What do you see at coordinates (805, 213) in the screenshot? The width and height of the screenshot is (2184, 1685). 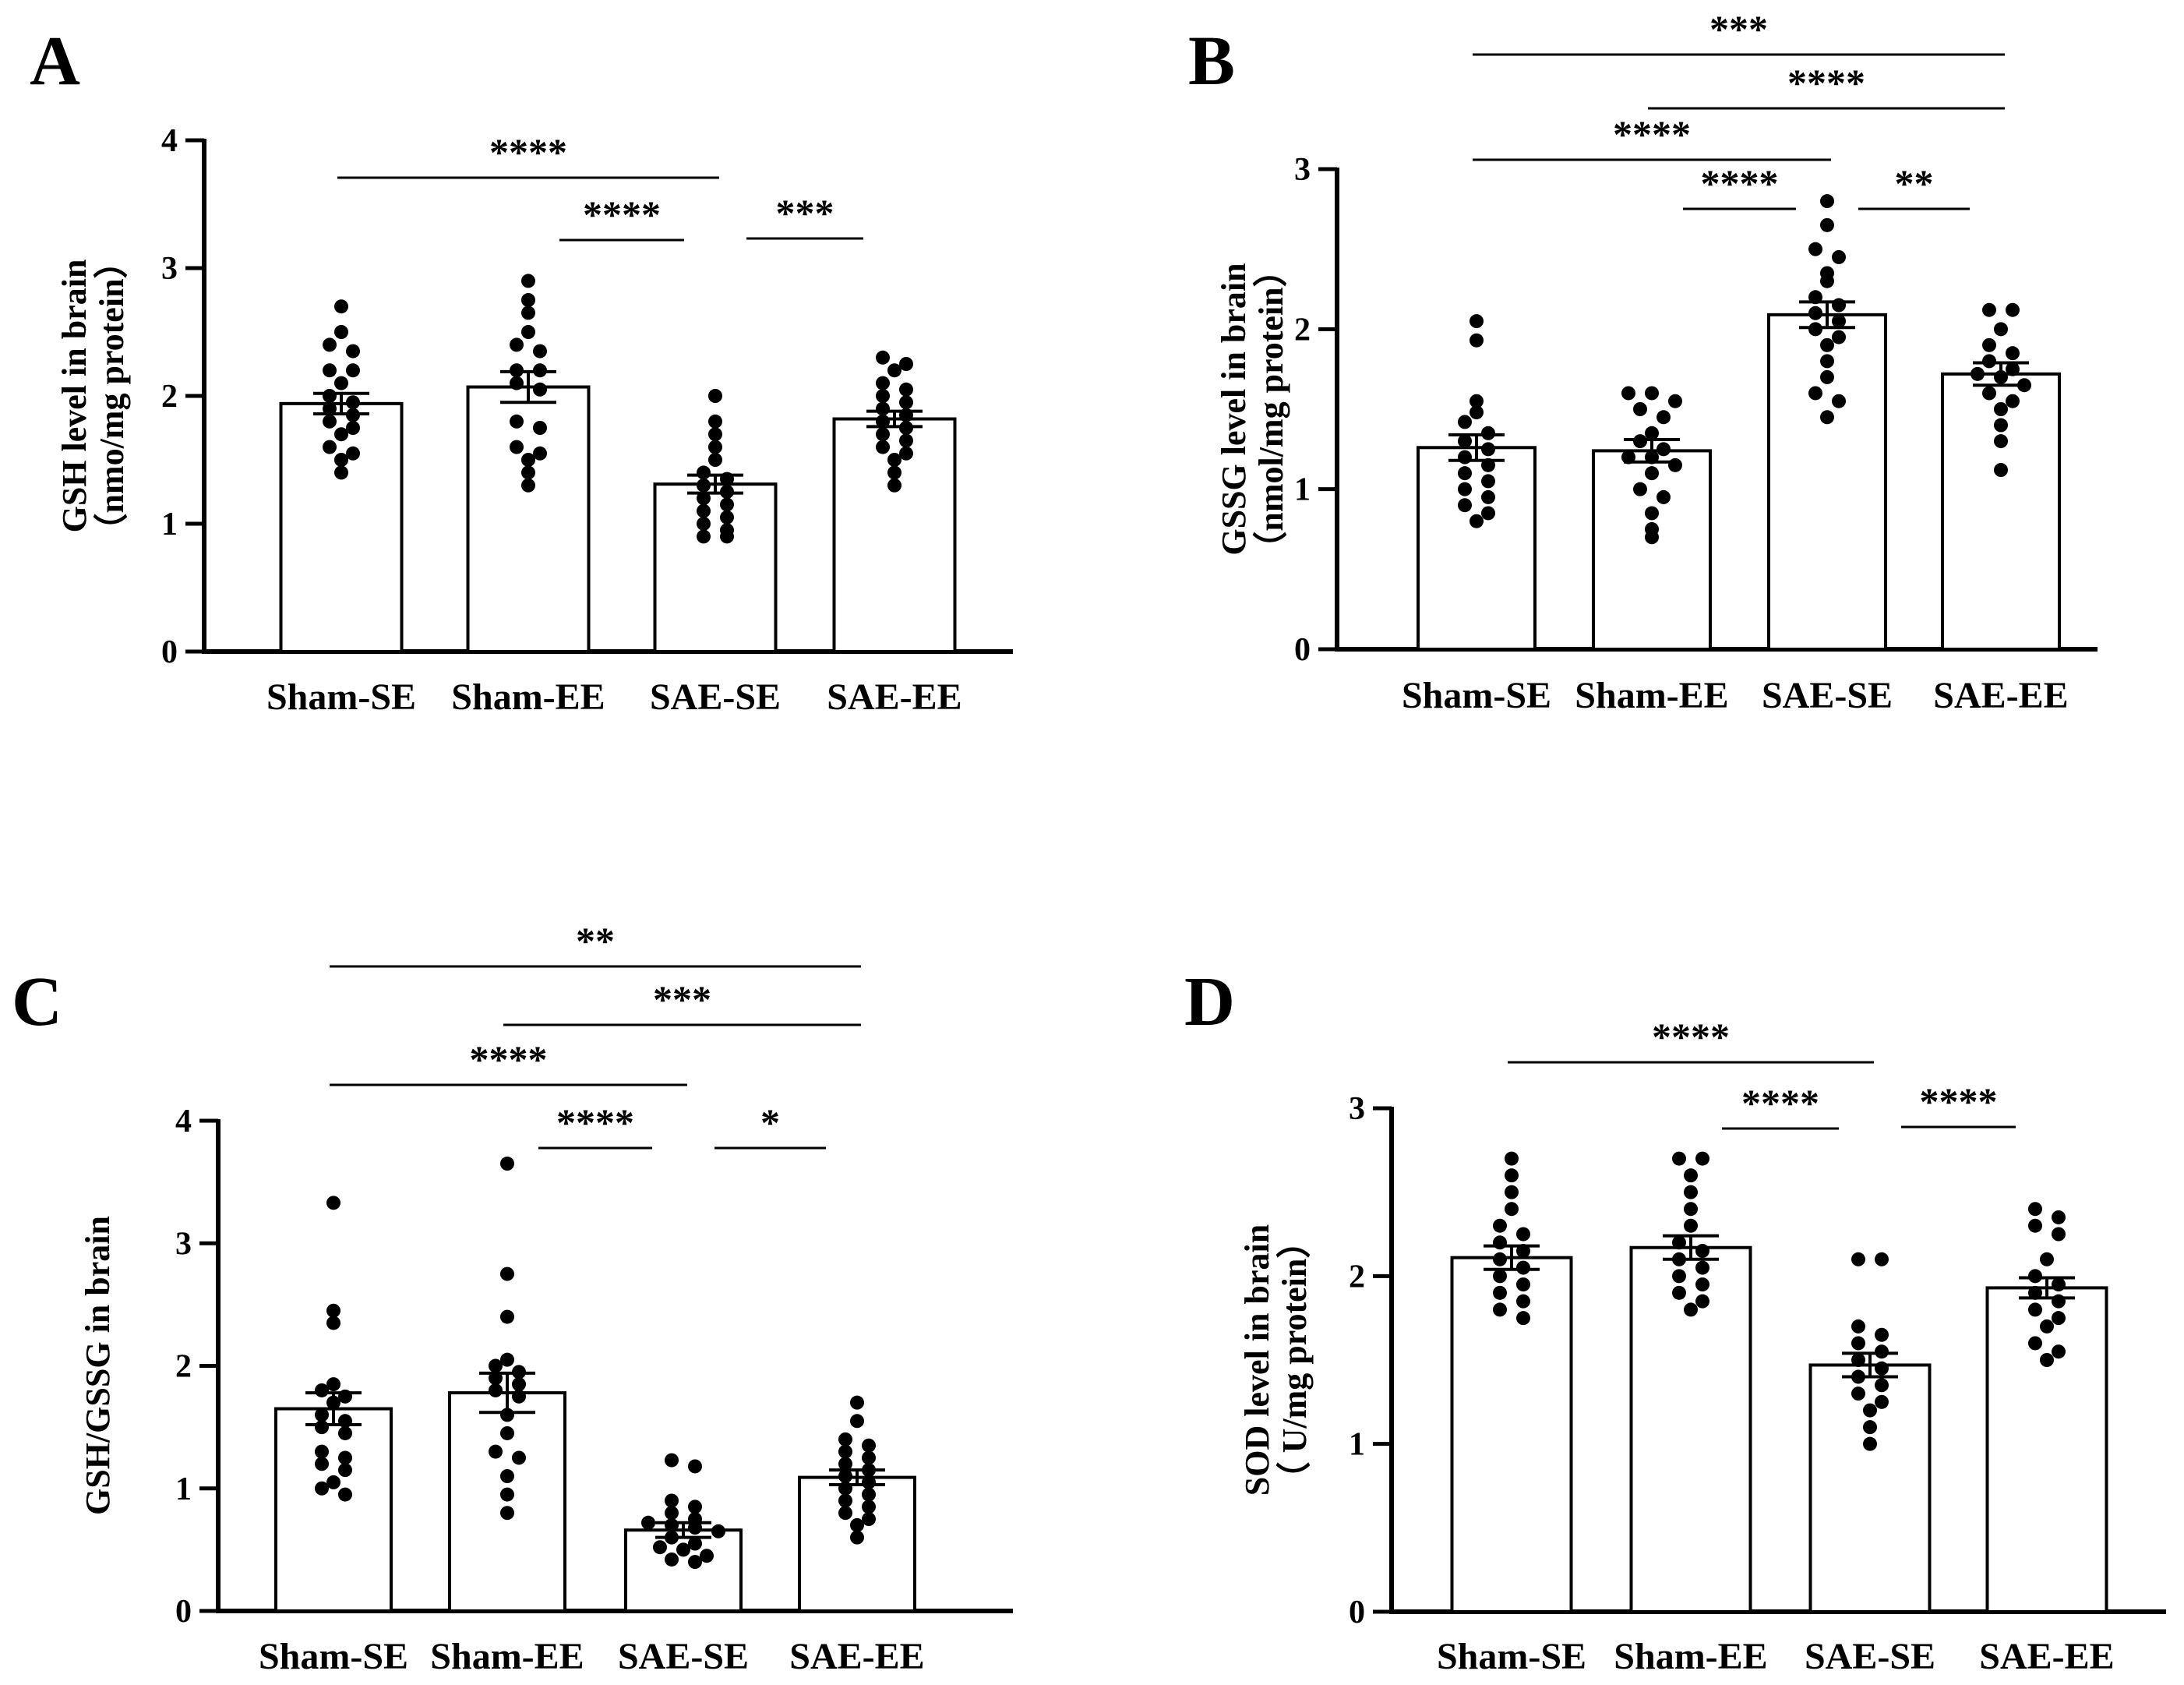 I see `significance-label: ***` at bounding box center [805, 213].